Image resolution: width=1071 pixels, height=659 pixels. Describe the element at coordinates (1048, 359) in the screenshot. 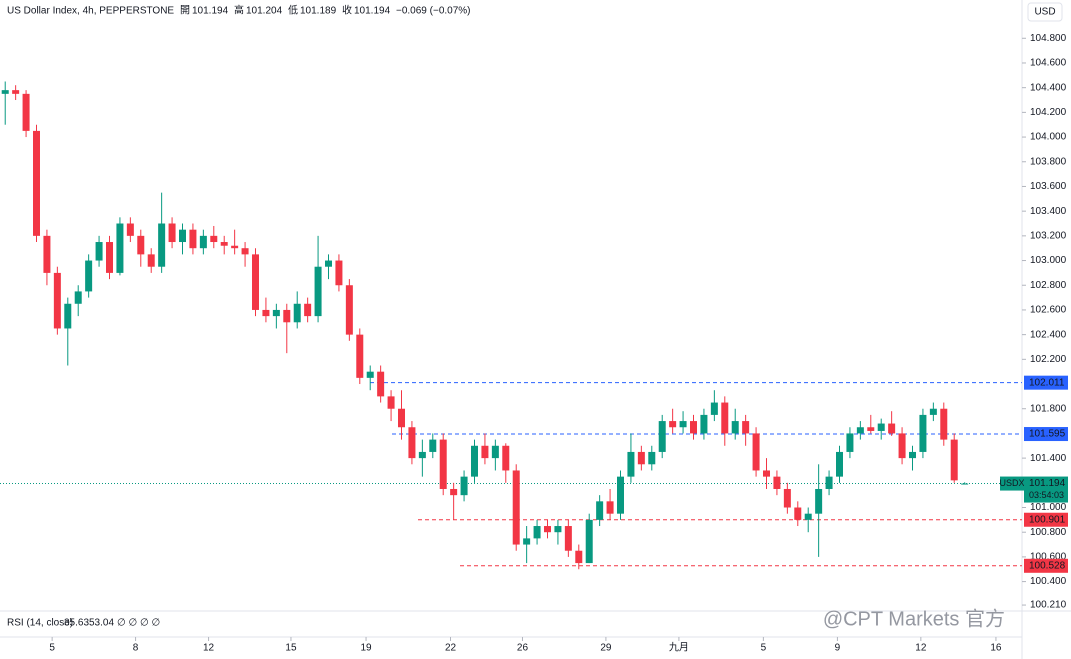

I see `y-tick-label: 102.200` at that location.